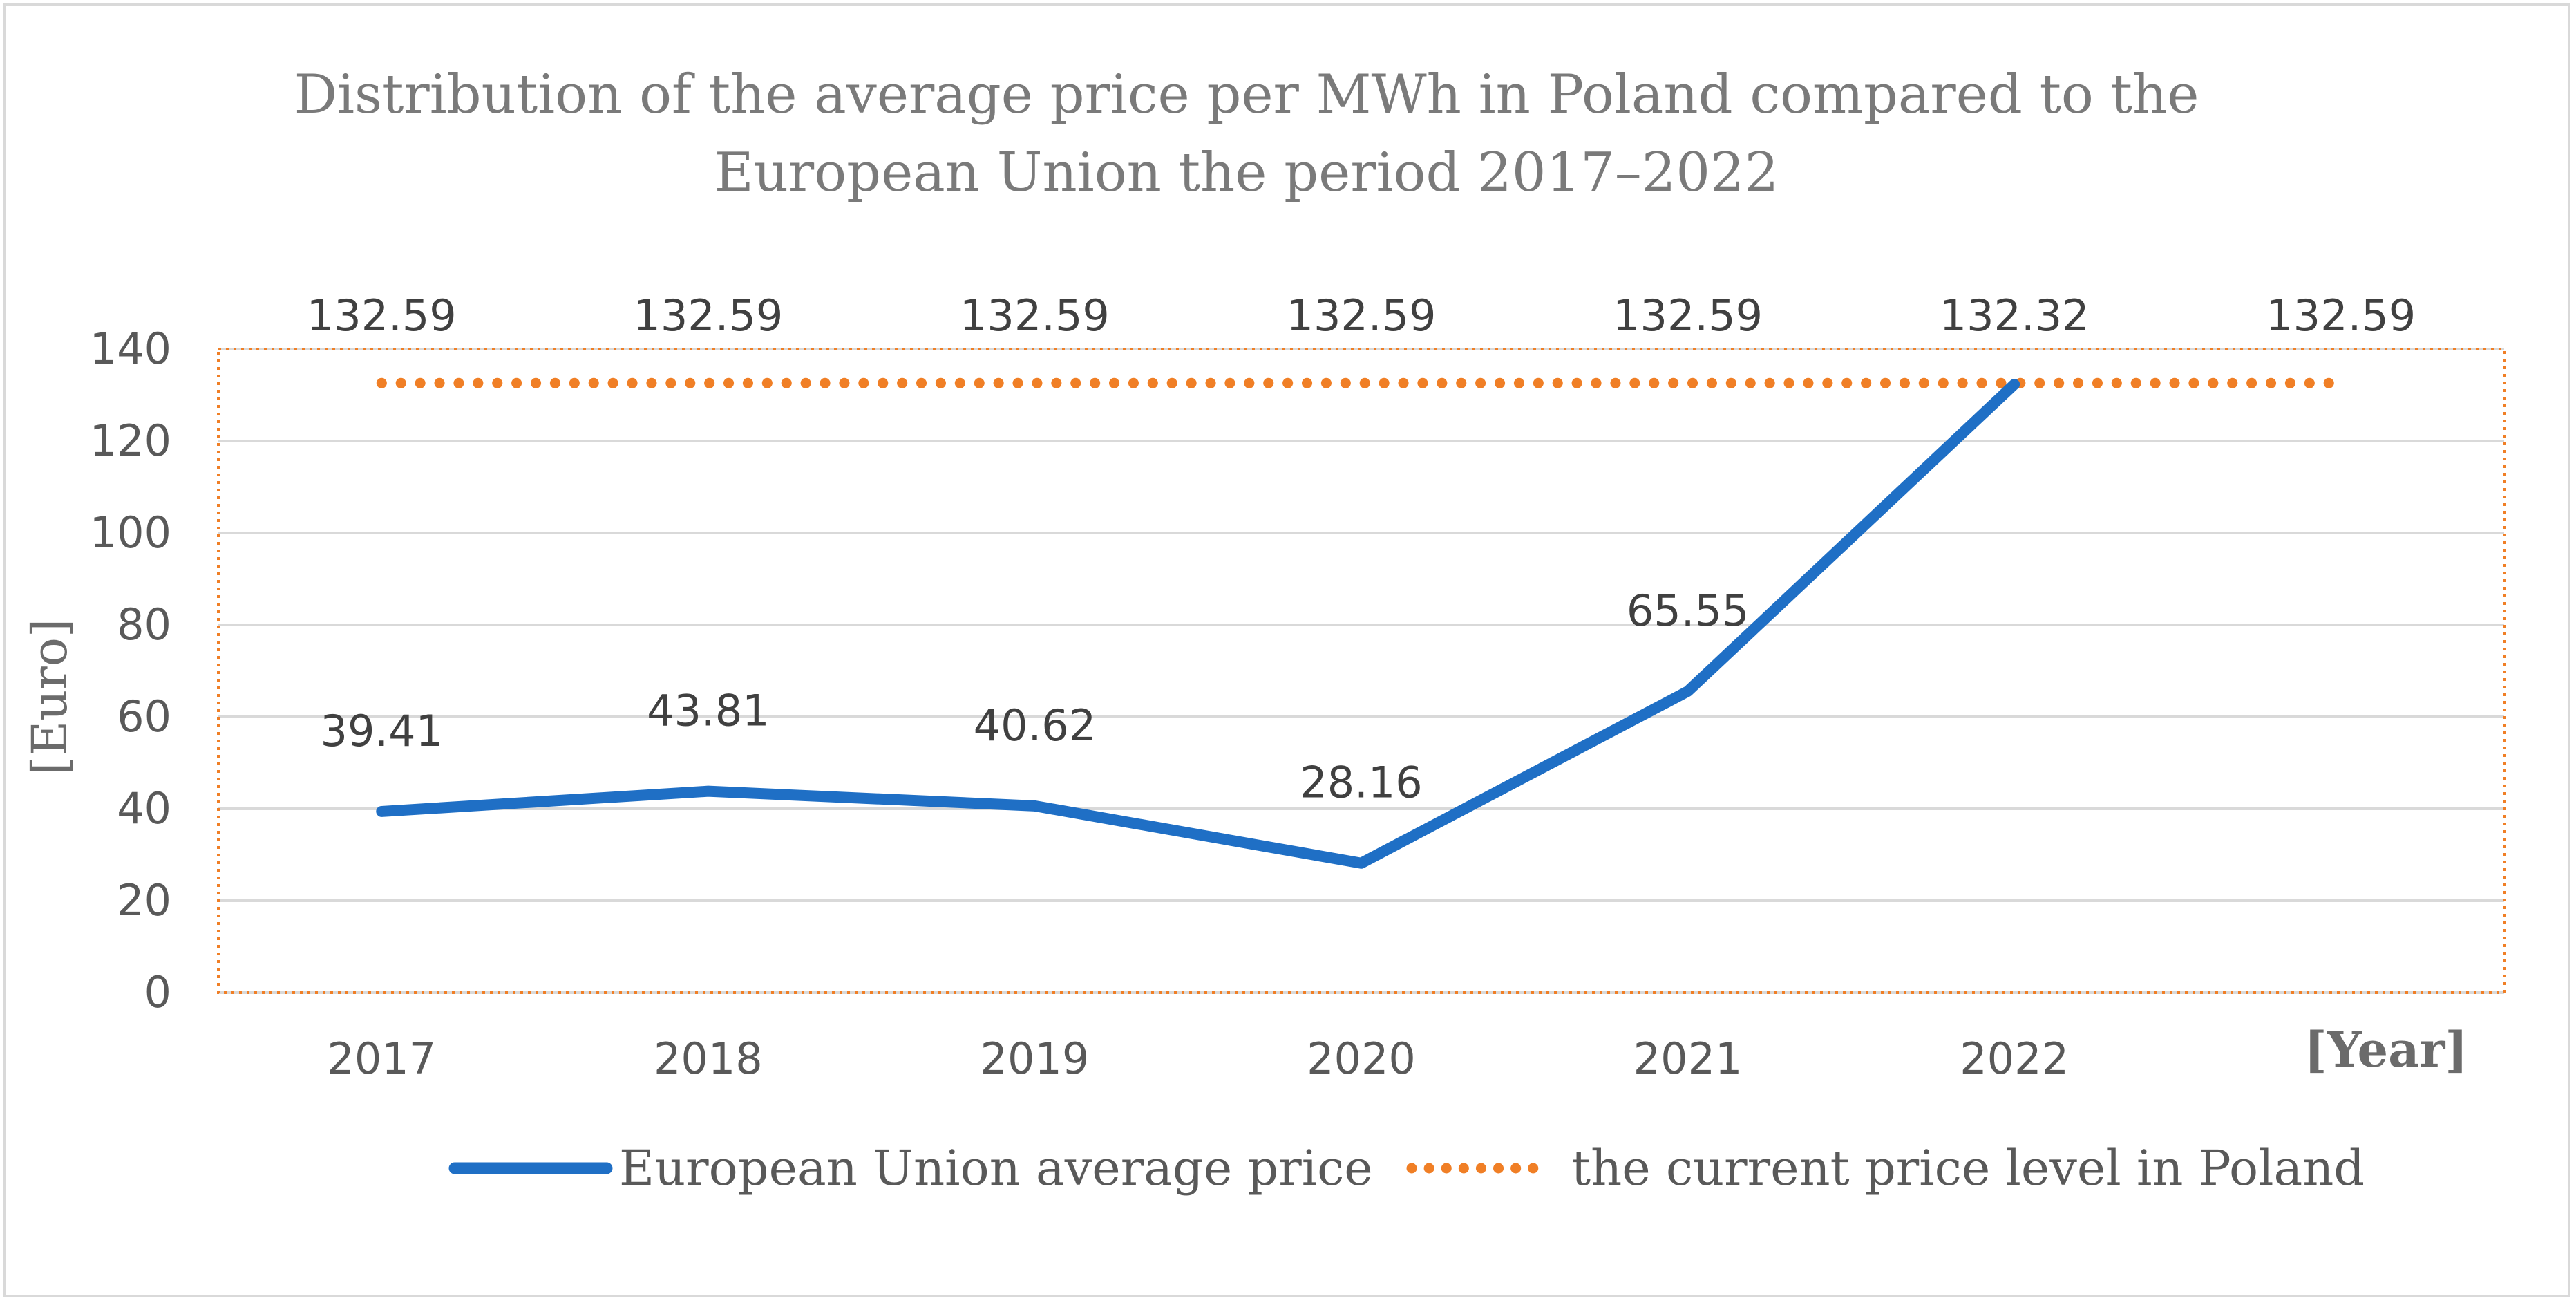 The height and width of the screenshot is (1303, 2576). What do you see at coordinates (130, 671) in the screenshot?
I see `y-axis-ticks: 0 20 40 60 80 100 120 140` at bounding box center [130, 671].